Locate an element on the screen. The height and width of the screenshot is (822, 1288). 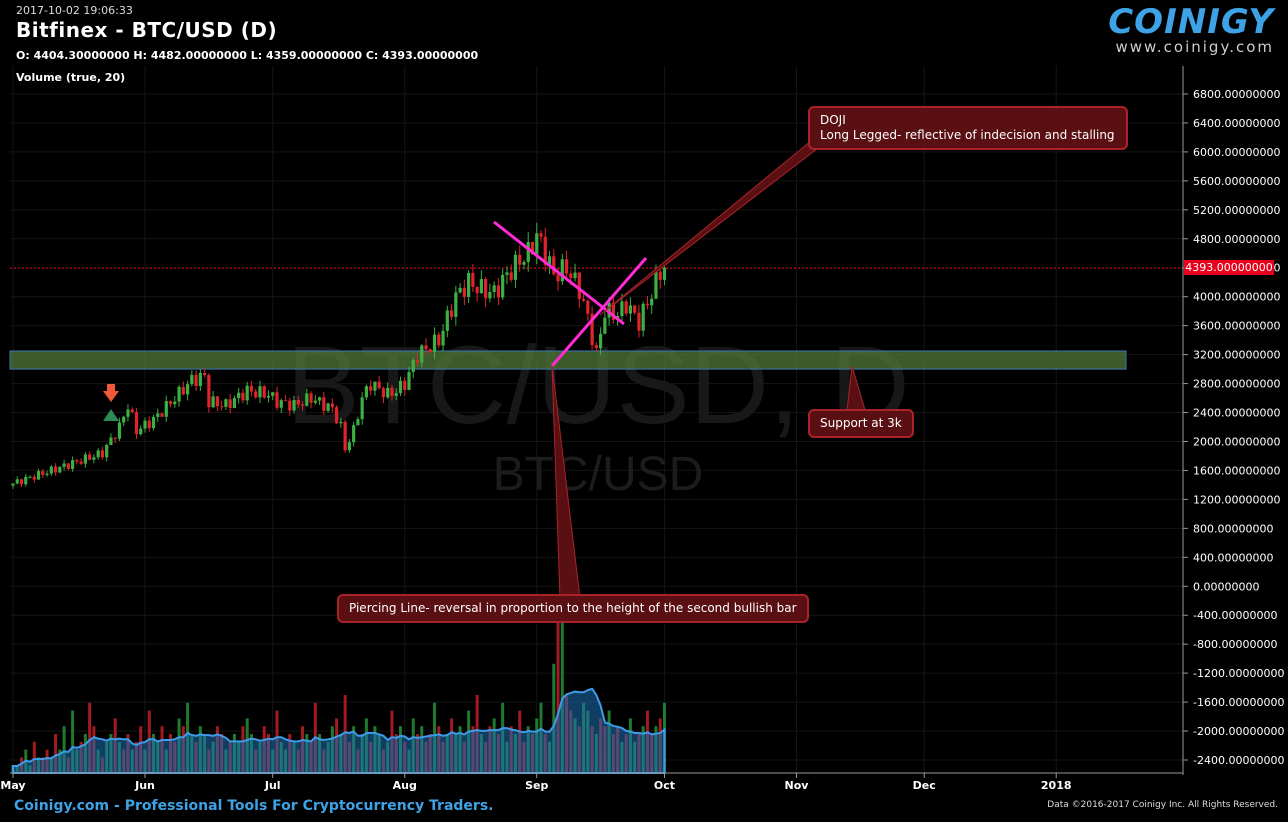
price-tick-label: 0.00000000 is located at coordinates (1226, 586).